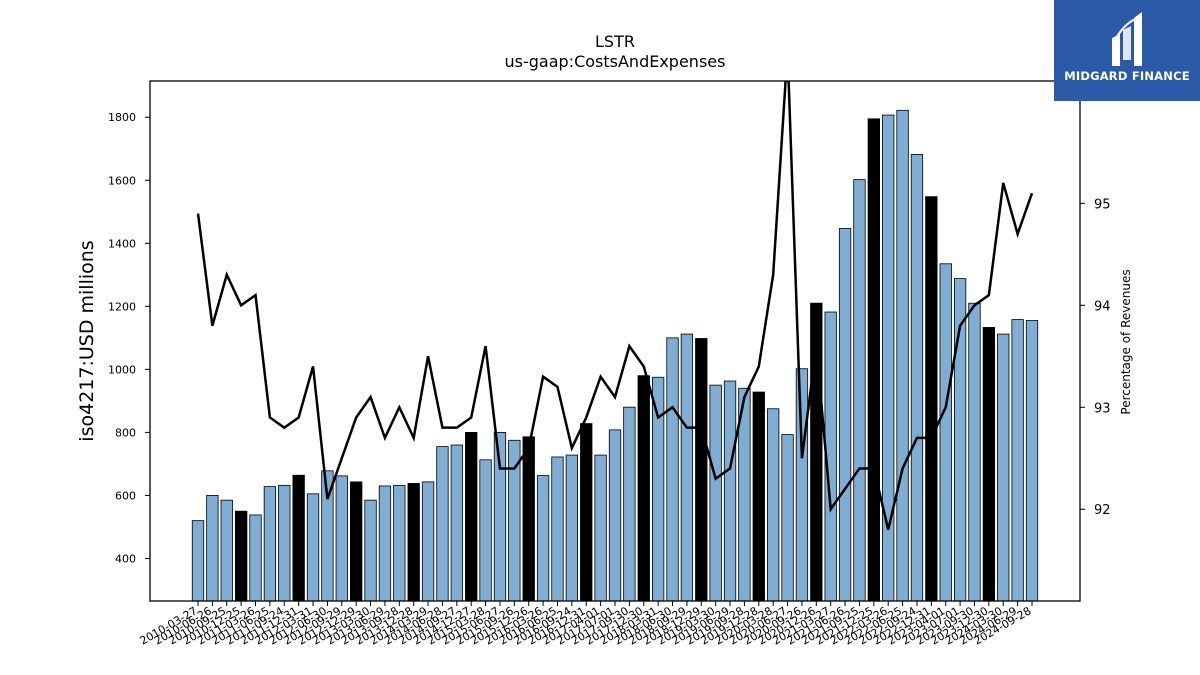  Describe the element at coordinates (122, 243) in the screenshot. I see `y-tick-label: 1400` at that location.